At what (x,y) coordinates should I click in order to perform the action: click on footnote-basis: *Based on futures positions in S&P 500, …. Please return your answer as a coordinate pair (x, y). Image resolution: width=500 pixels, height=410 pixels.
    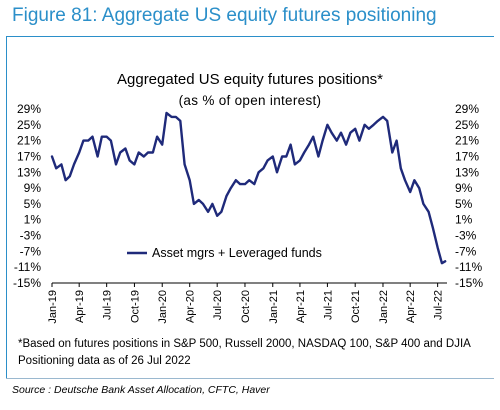
    Looking at the image, I should click on (244, 344).